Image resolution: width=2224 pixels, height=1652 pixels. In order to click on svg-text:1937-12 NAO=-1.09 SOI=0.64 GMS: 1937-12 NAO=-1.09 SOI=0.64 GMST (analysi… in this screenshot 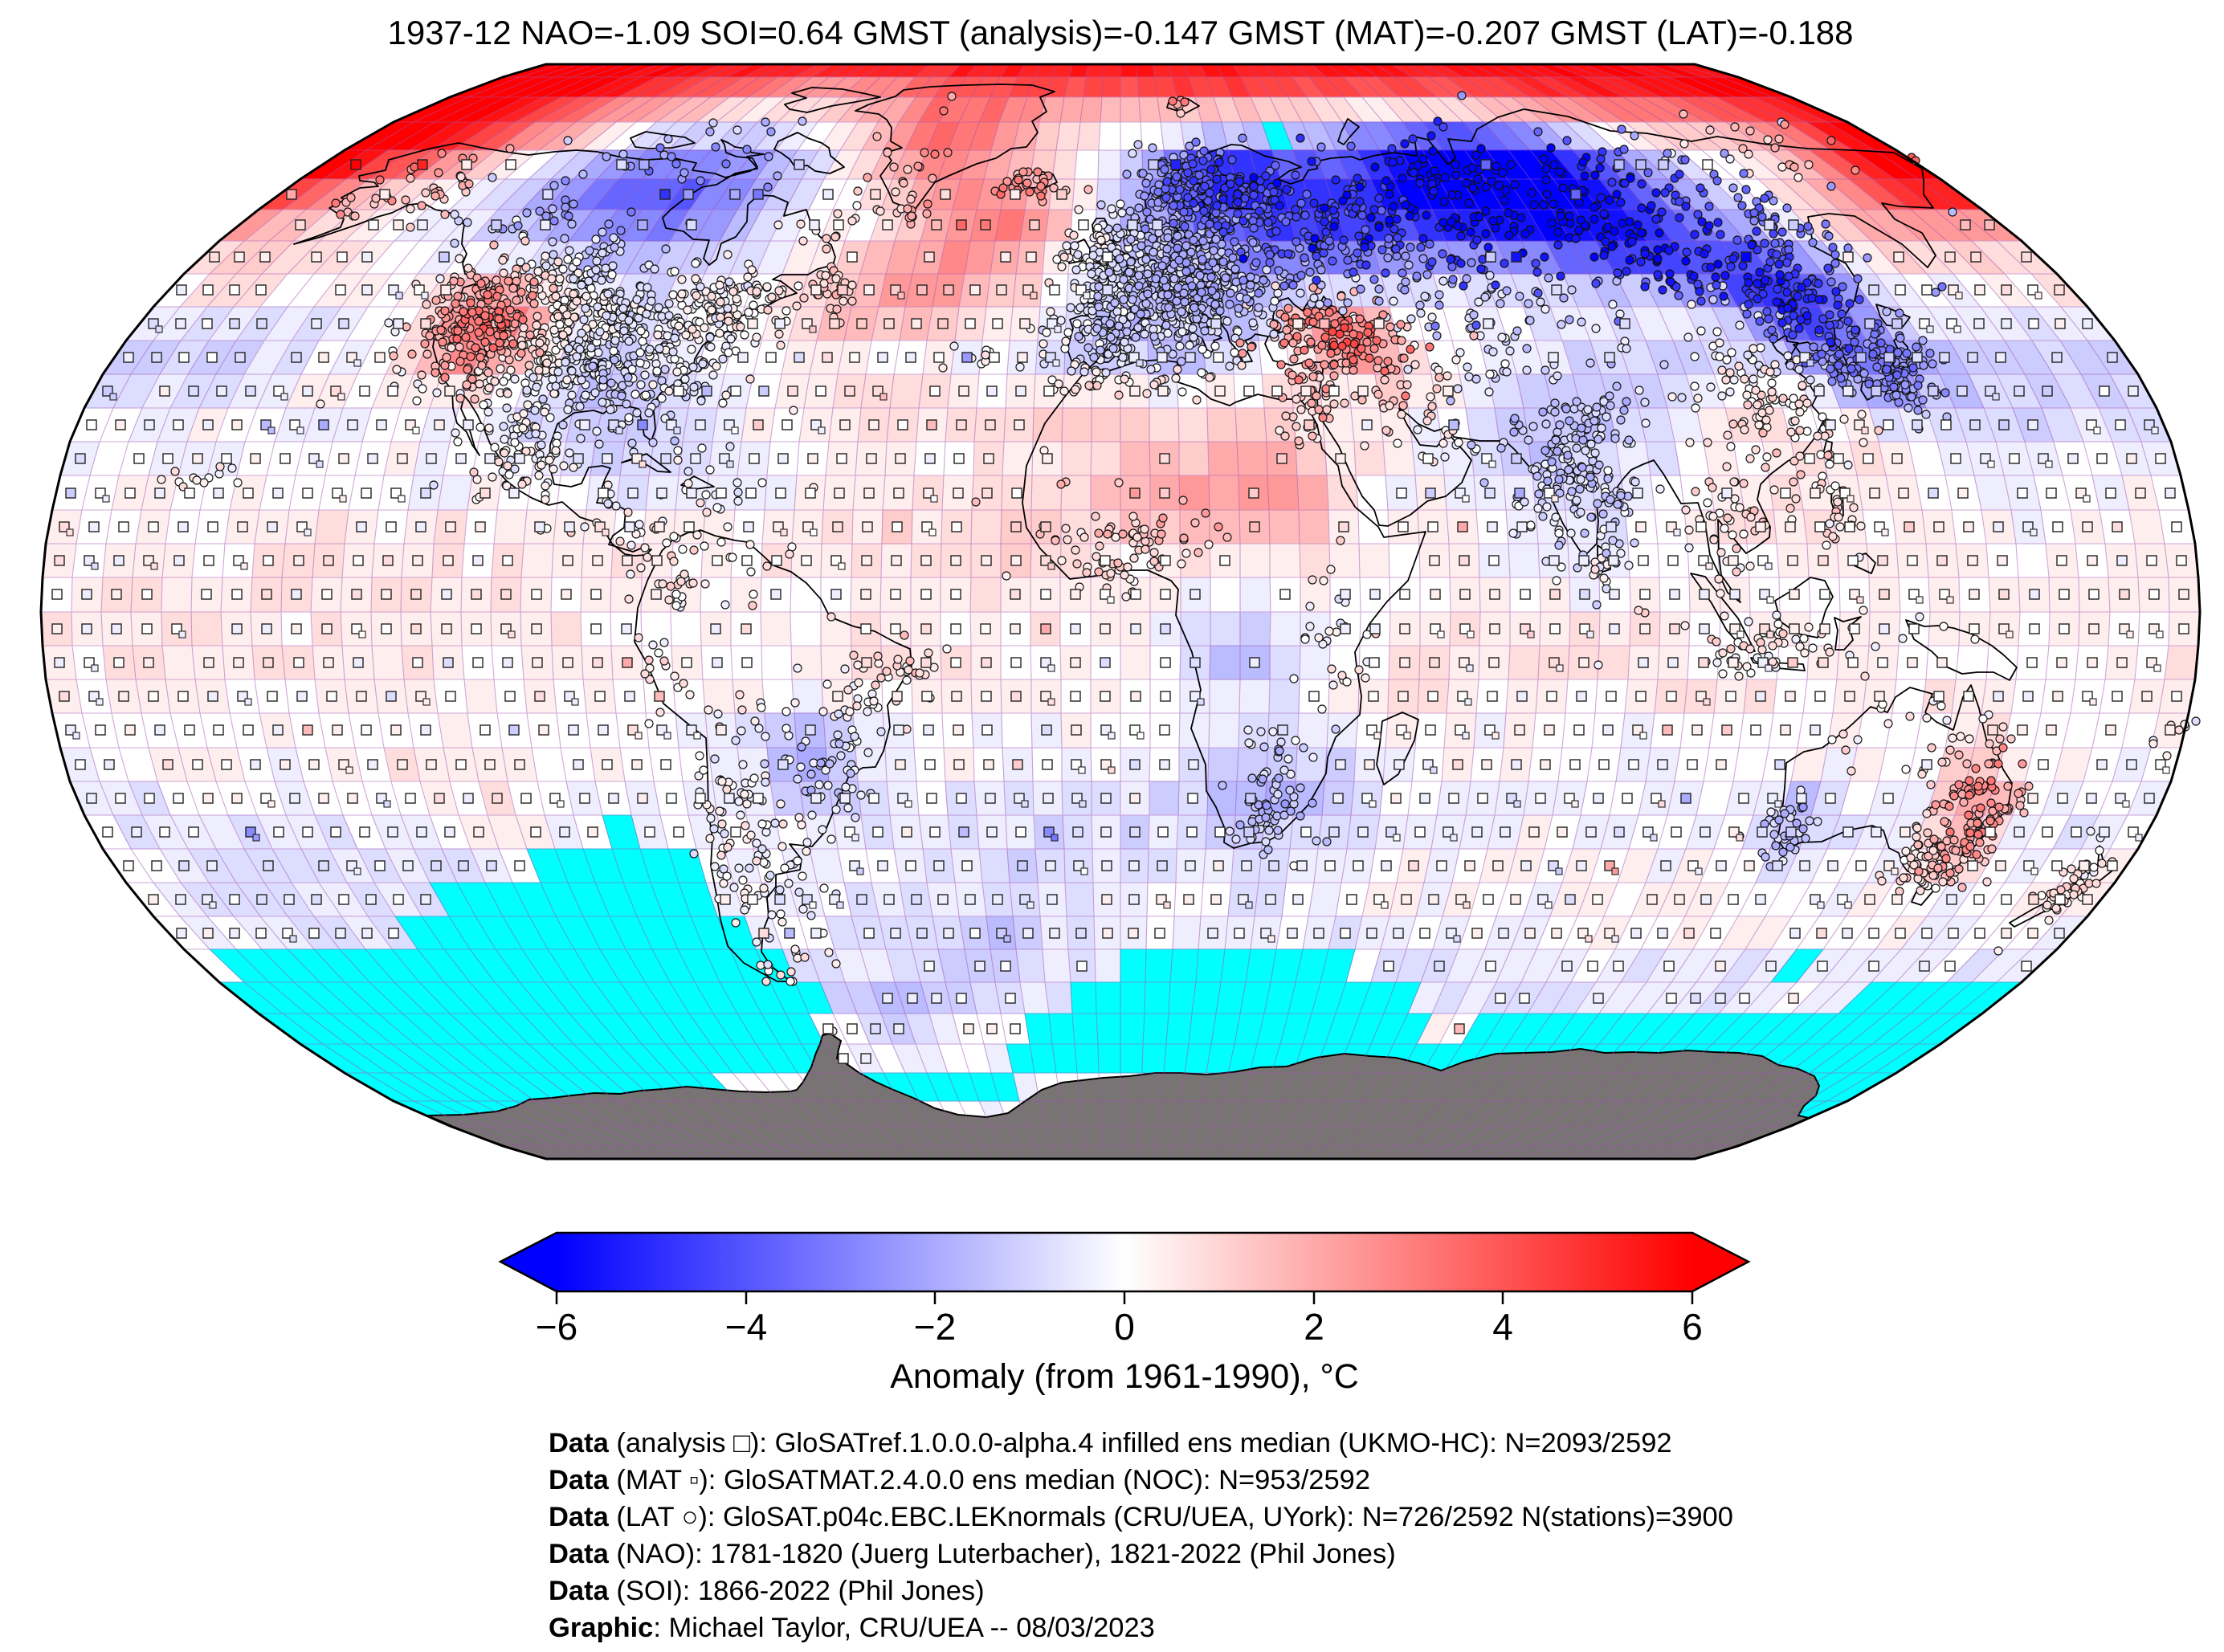, I will do `click(1120, 32)`.